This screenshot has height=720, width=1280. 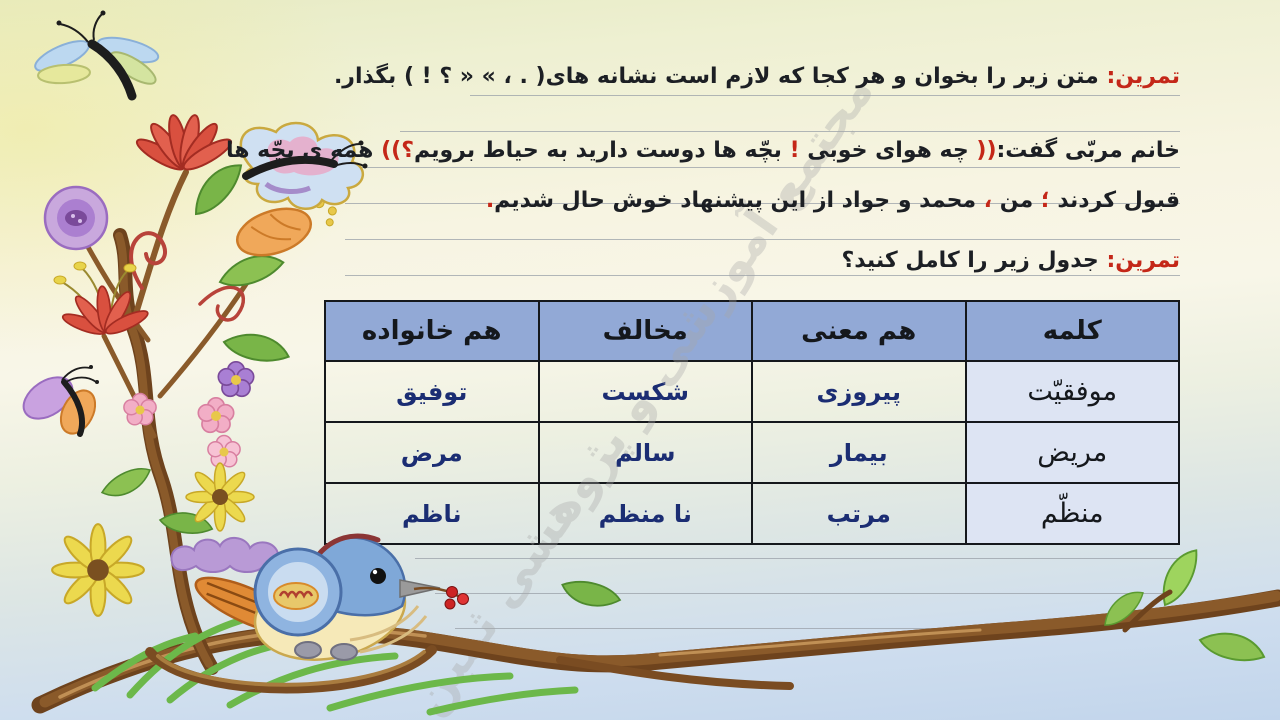 I want to click on table-row: موفقیّت پیروزی شکست توفیق, so click(x=752, y=391).